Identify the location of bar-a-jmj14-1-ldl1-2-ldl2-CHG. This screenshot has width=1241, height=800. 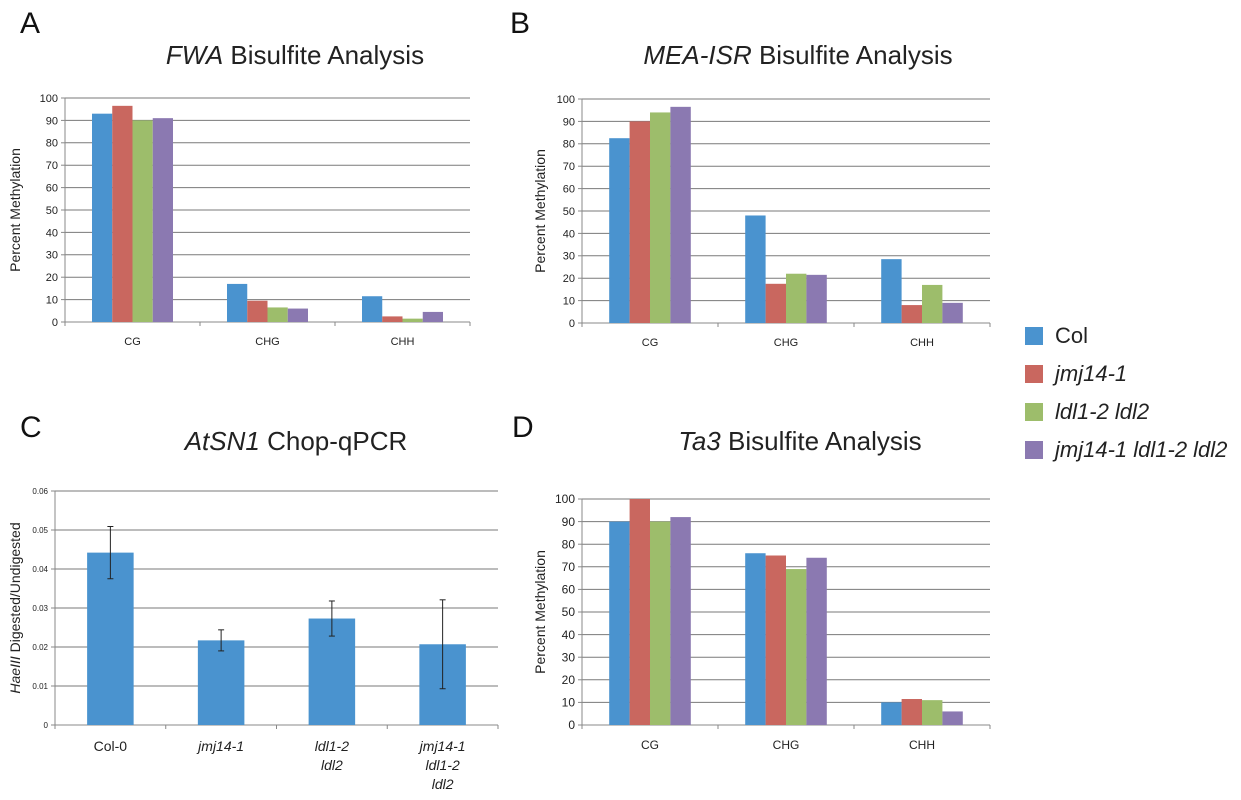
(297, 315).